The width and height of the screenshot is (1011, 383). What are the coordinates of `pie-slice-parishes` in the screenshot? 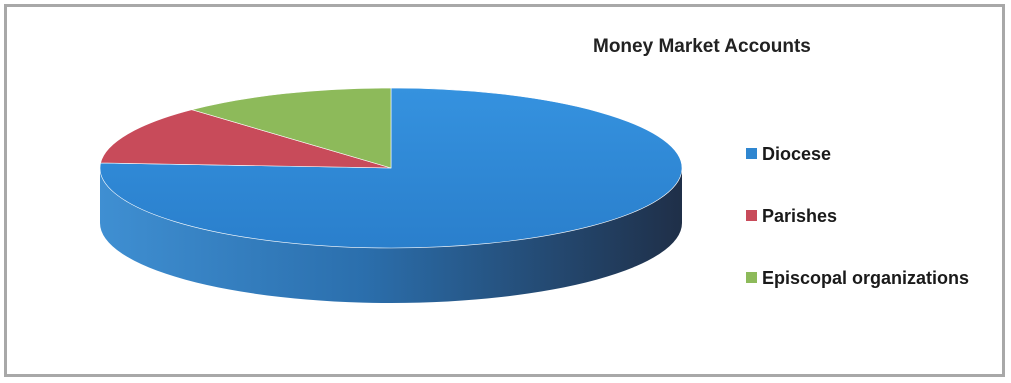 It's located at (246, 139).